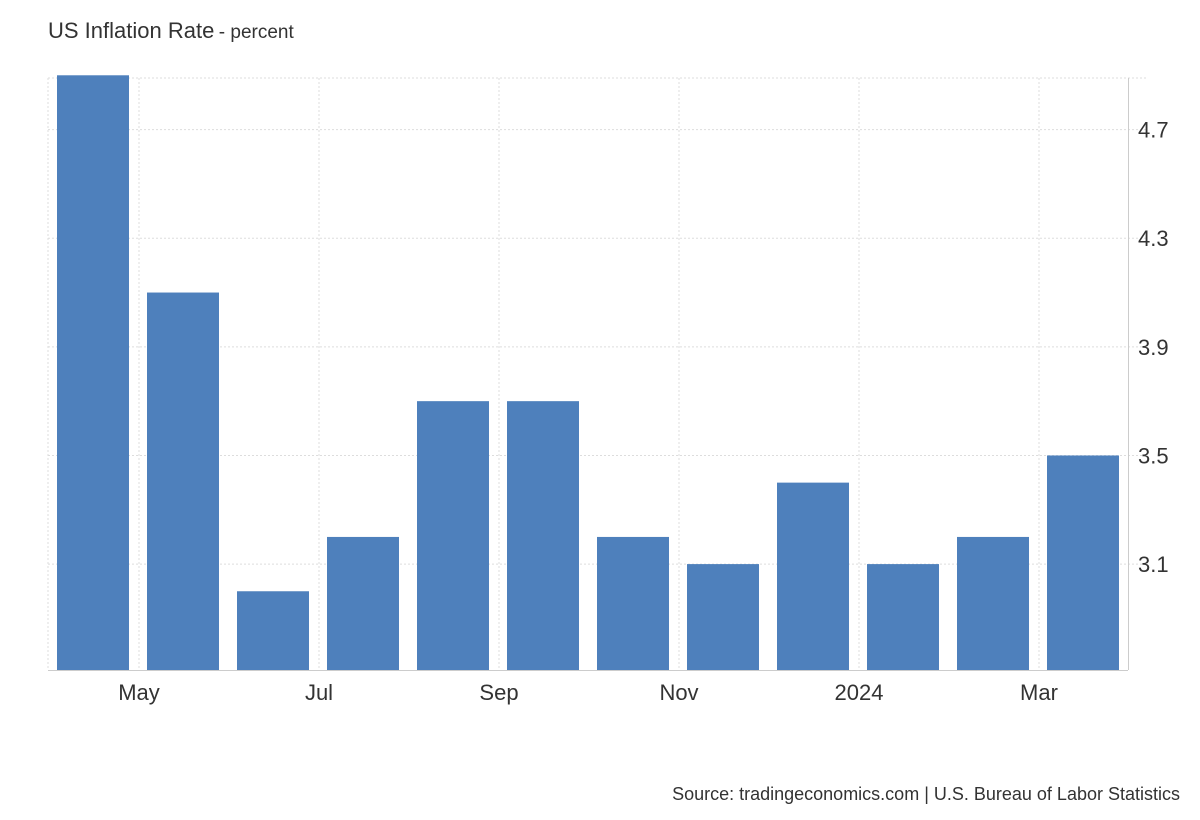 This screenshot has width=1200, height=820. What do you see at coordinates (1153, 455) in the screenshot?
I see `y-tick-label: 3.5` at bounding box center [1153, 455].